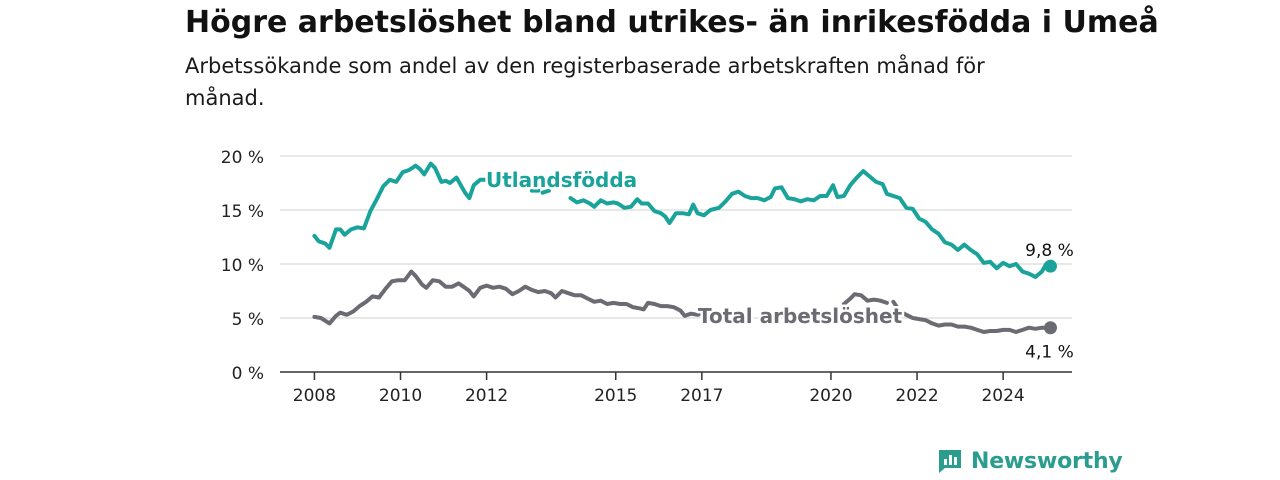 This screenshot has height=480, width=1280. What do you see at coordinates (400, 396) in the screenshot?
I see `x-tick-label: 2010` at bounding box center [400, 396].